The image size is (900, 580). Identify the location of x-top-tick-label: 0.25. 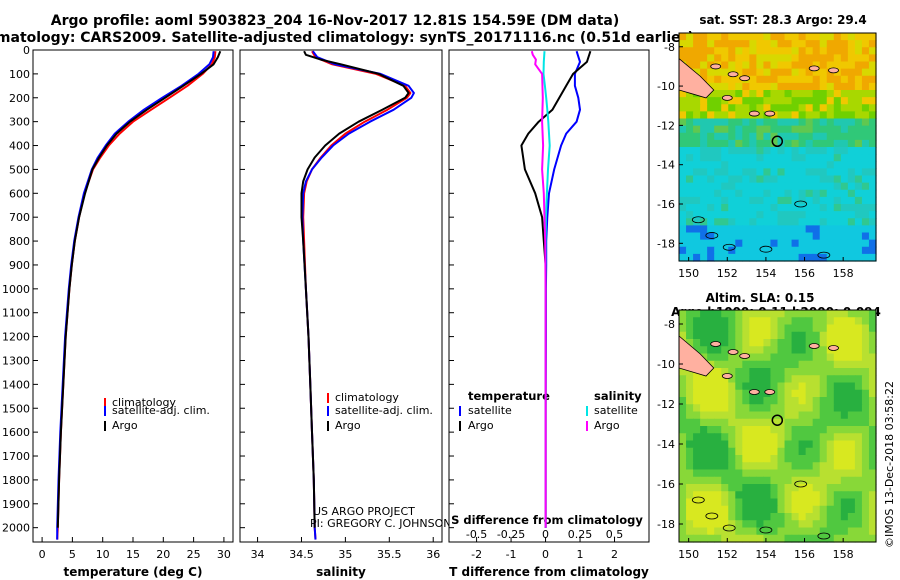
(580, 534).